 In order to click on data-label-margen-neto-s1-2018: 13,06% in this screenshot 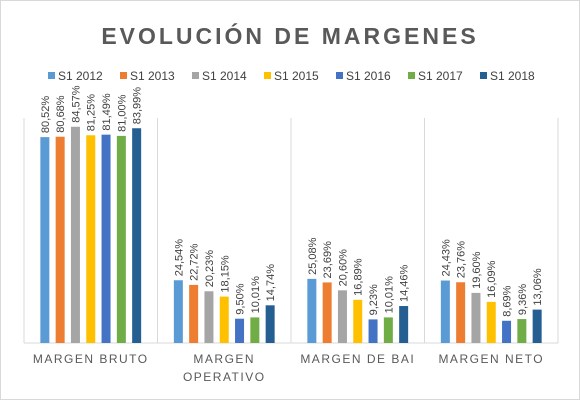, I will do `click(538, 287)`.